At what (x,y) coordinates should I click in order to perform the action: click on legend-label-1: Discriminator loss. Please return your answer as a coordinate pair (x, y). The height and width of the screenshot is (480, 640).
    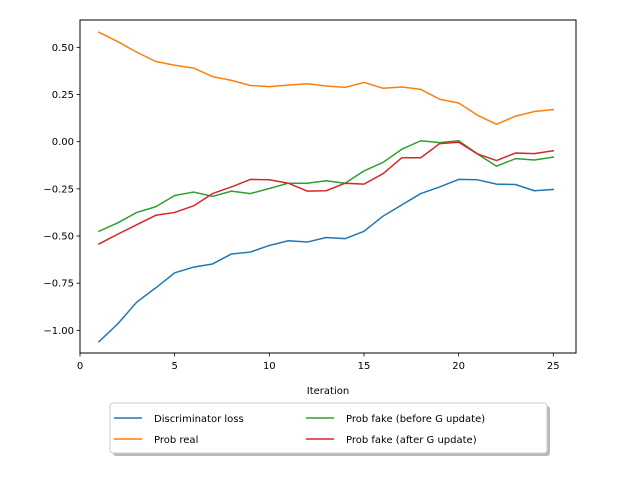
    Looking at the image, I should click on (199, 419).